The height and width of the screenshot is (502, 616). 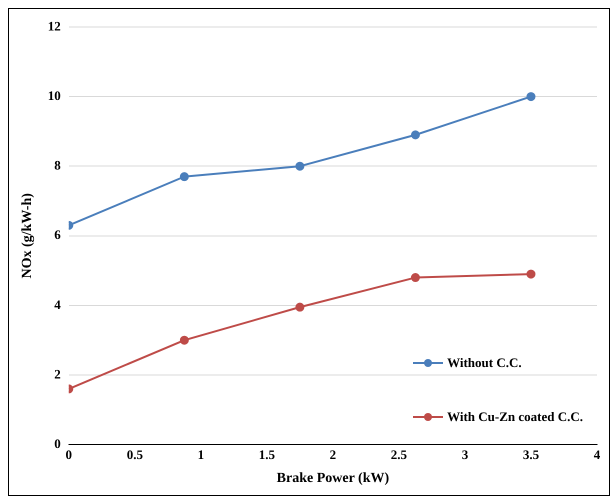 I want to click on y-axis-title: NOx (g/kW-h), so click(x=28, y=235).